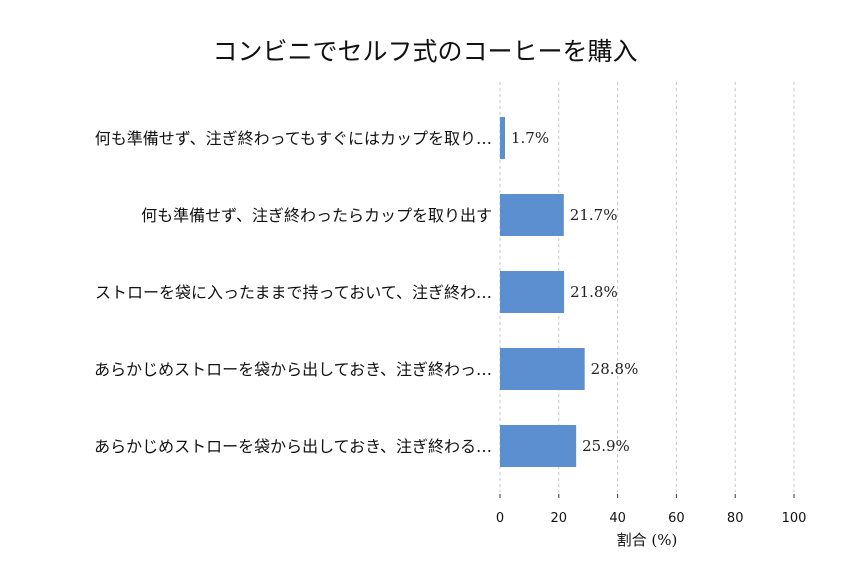 This screenshot has height=588, width=846. I want to click on x-axis-ticks: 0 20 40 60 80 100, so click(651, 510).